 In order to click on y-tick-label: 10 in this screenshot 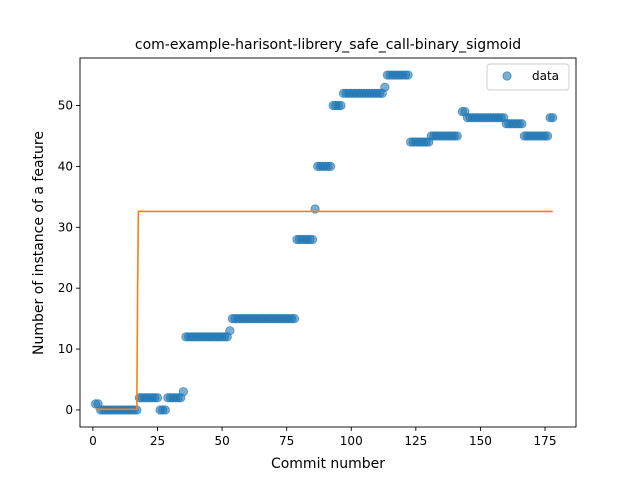, I will do `click(65, 349)`.